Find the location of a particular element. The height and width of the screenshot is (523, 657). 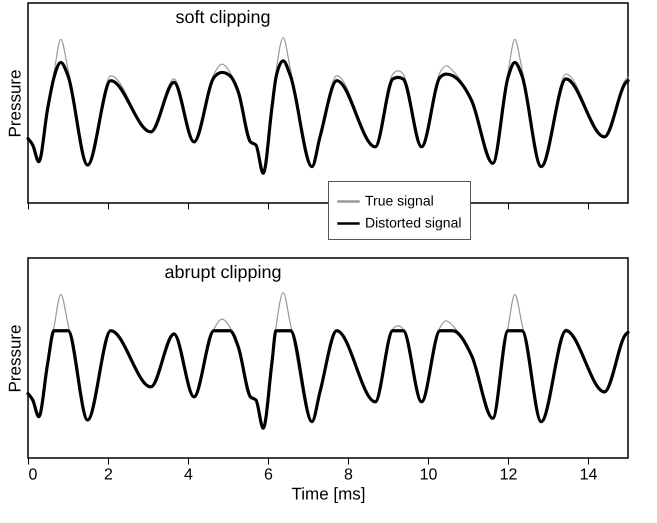

x-tick-label: 14 is located at coordinates (589, 475).